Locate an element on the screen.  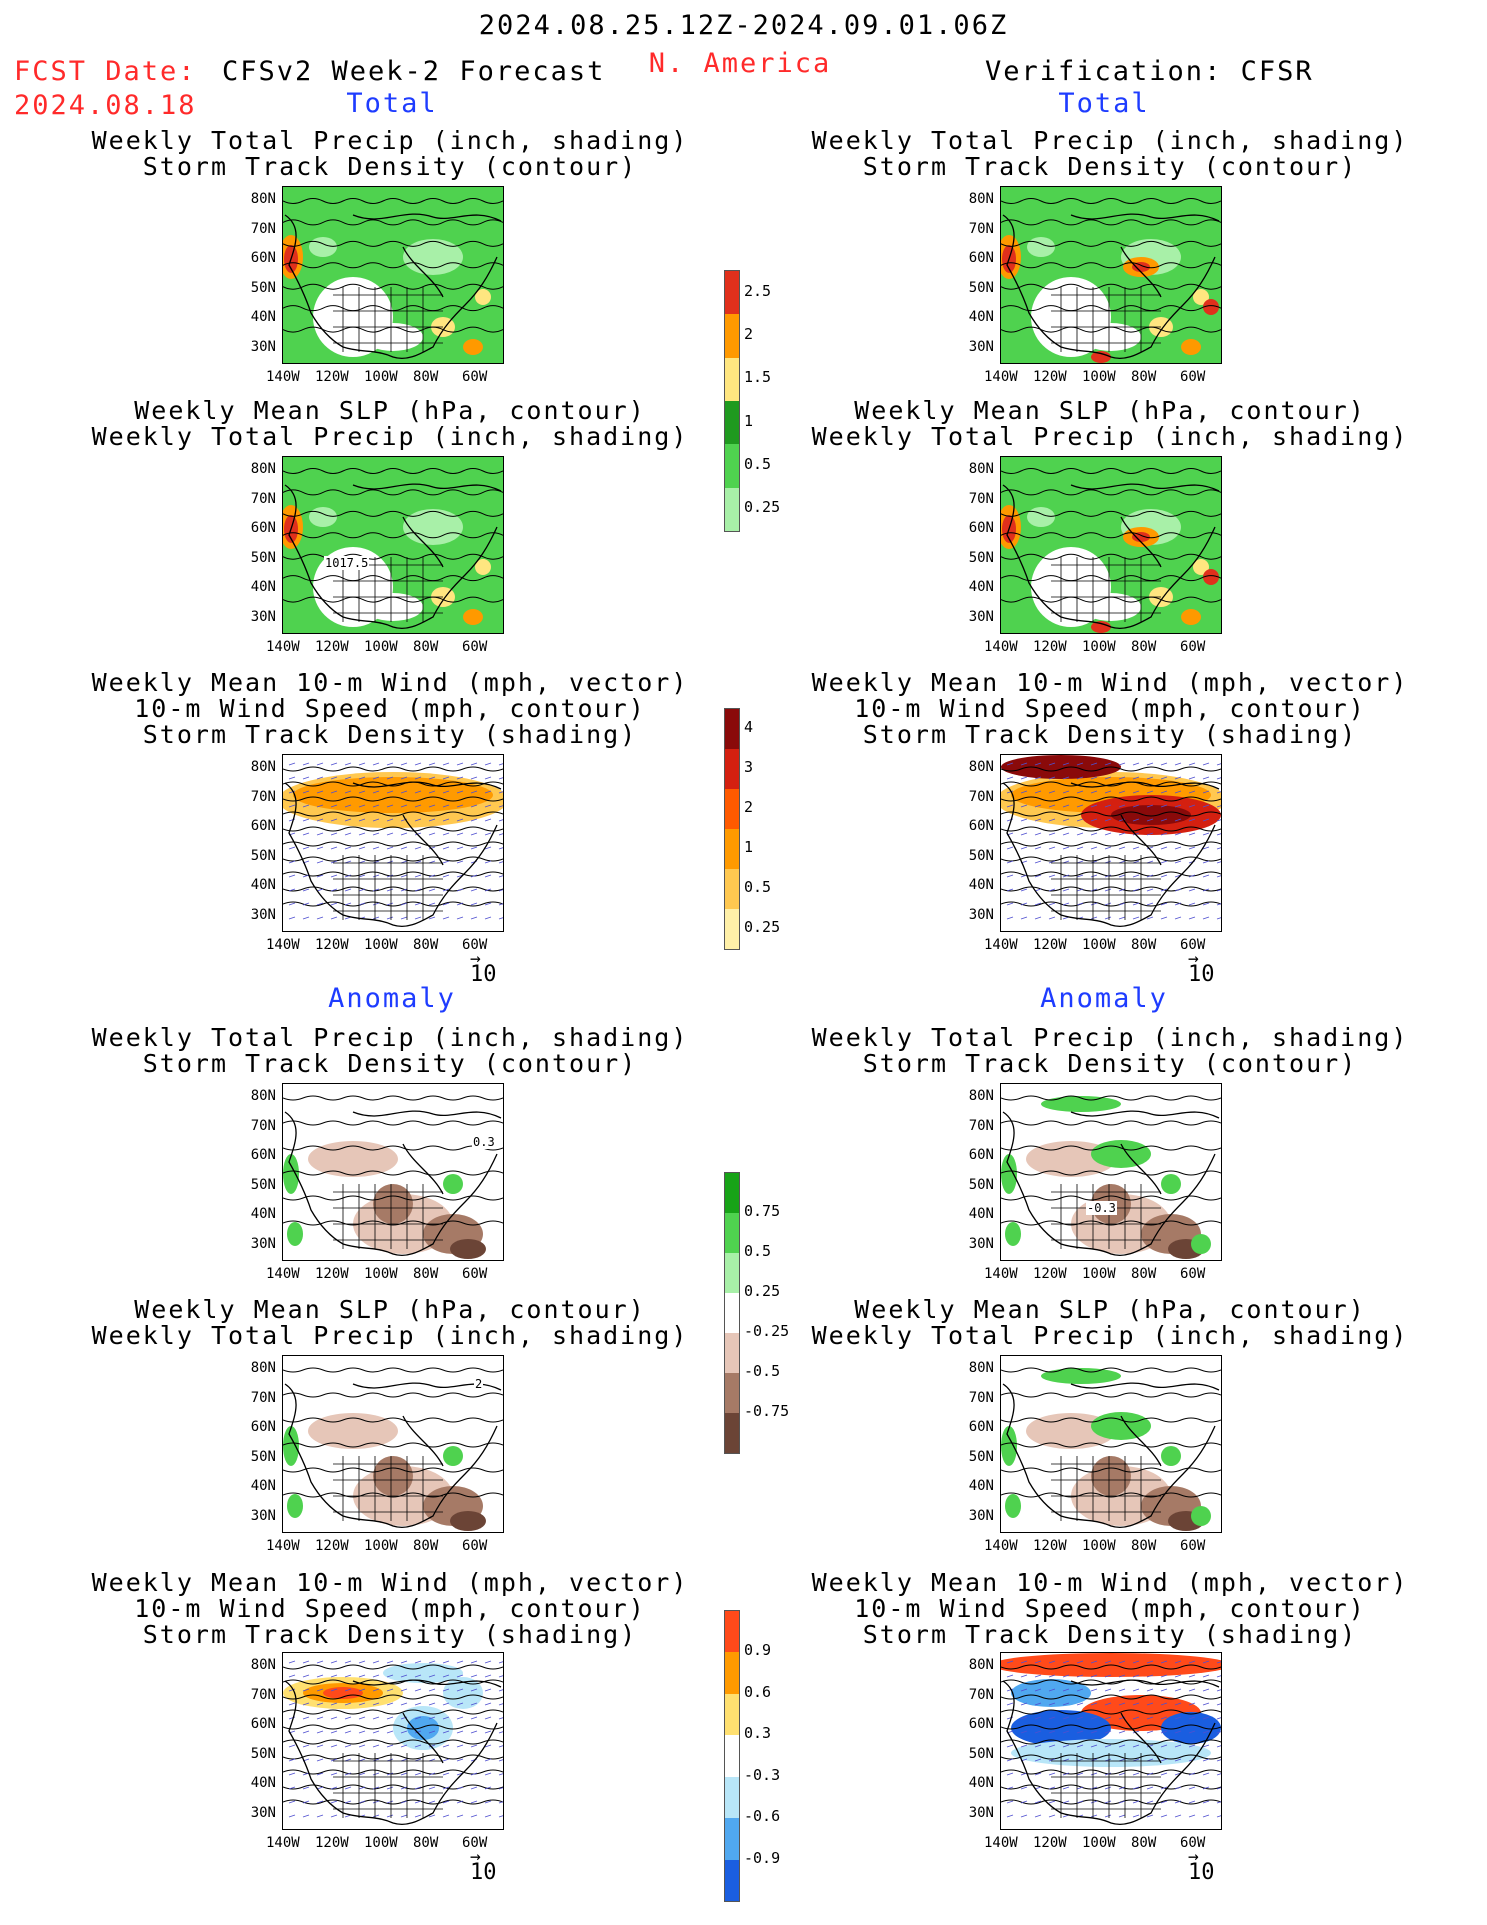
colorbar-label: 0.75 is located at coordinates (762, 1211).